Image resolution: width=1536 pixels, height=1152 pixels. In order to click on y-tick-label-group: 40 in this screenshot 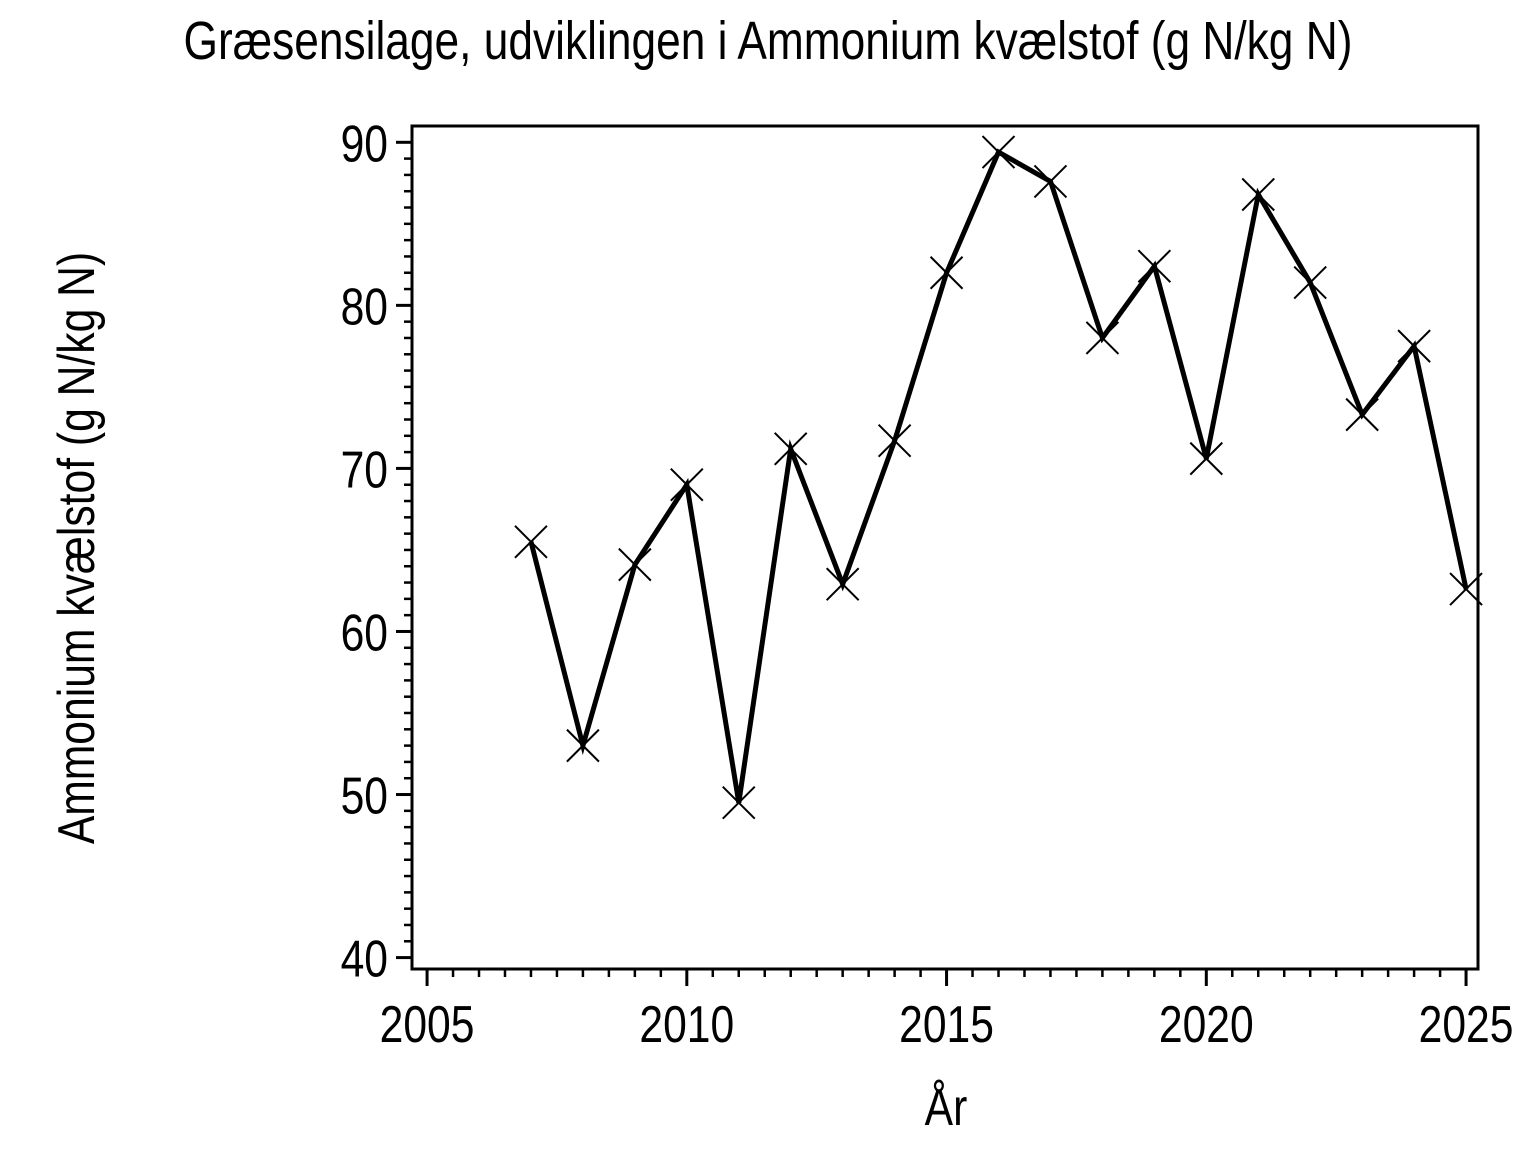, I will do `click(364, 960)`.